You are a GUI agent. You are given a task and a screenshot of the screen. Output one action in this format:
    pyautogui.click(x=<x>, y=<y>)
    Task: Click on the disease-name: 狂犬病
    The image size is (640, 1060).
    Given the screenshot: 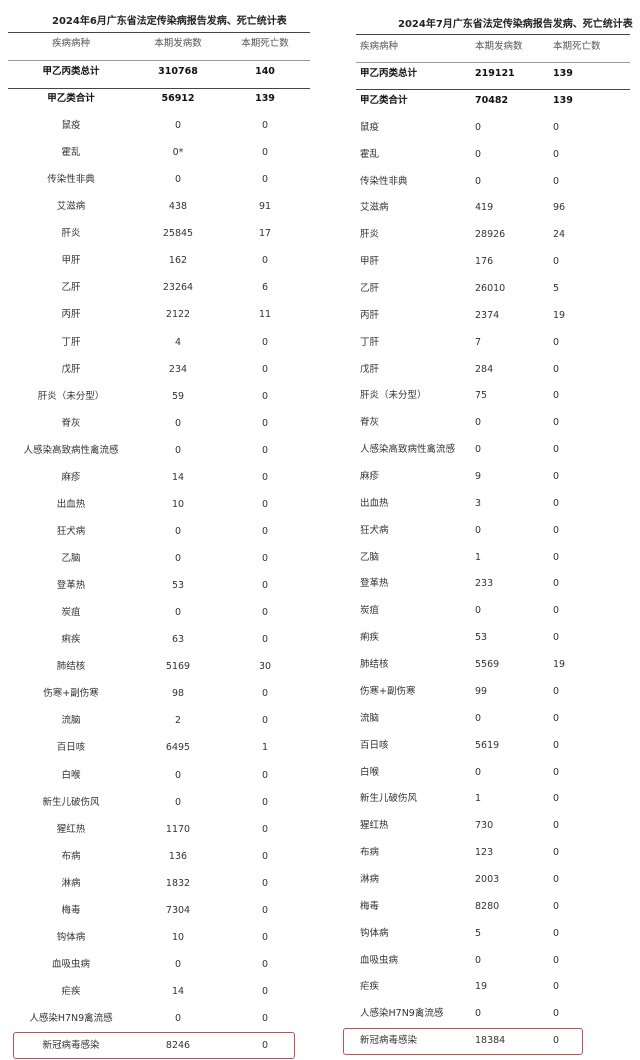 What is the action you would take?
    pyautogui.click(x=374, y=530)
    